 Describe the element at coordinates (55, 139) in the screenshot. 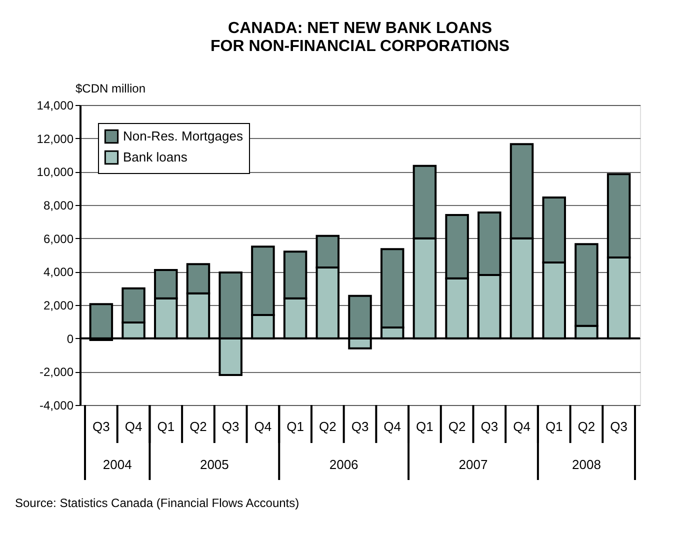

I see `y-tick-label: 12,000` at that location.